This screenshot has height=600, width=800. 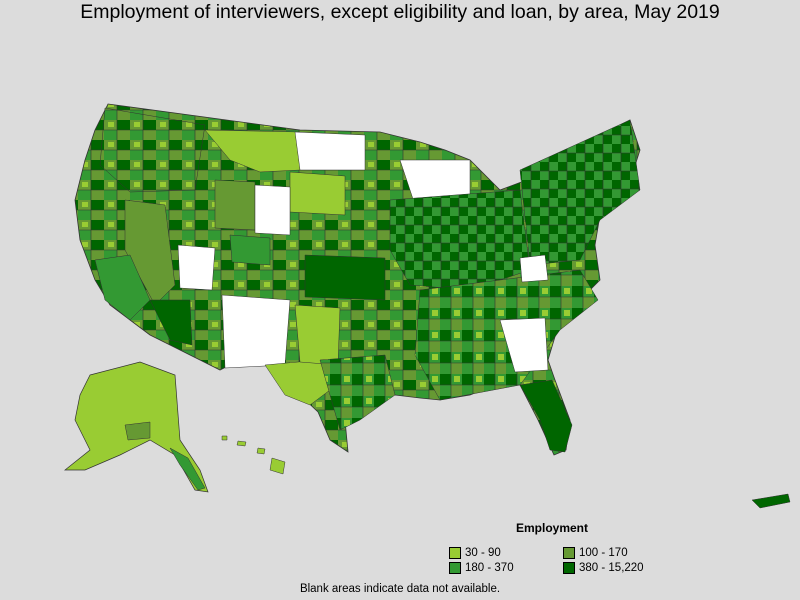 I want to click on region-texas-east, so click(x=357, y=392).